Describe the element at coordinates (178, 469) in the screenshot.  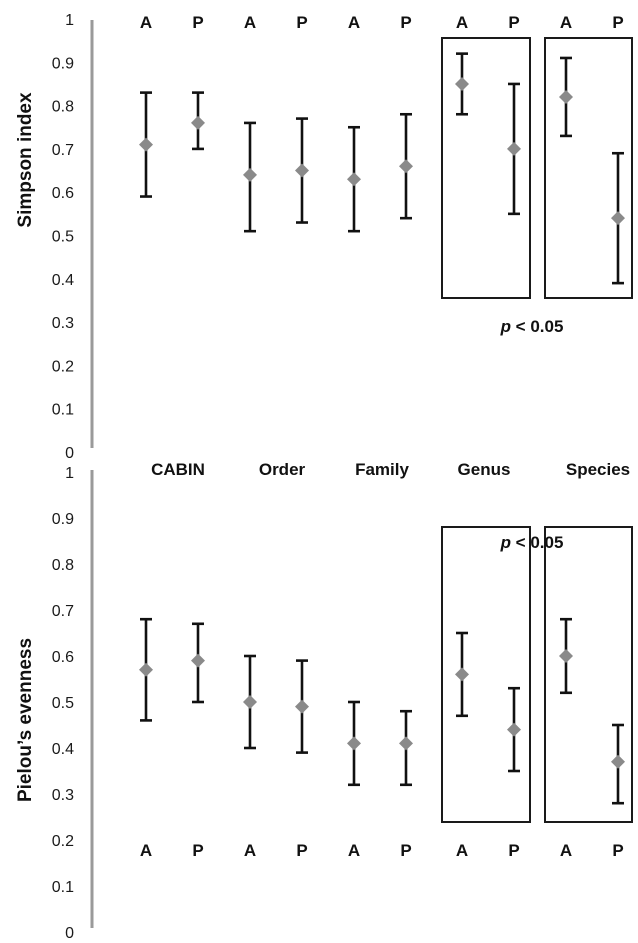
I see `group-label: CABIN` at that location.